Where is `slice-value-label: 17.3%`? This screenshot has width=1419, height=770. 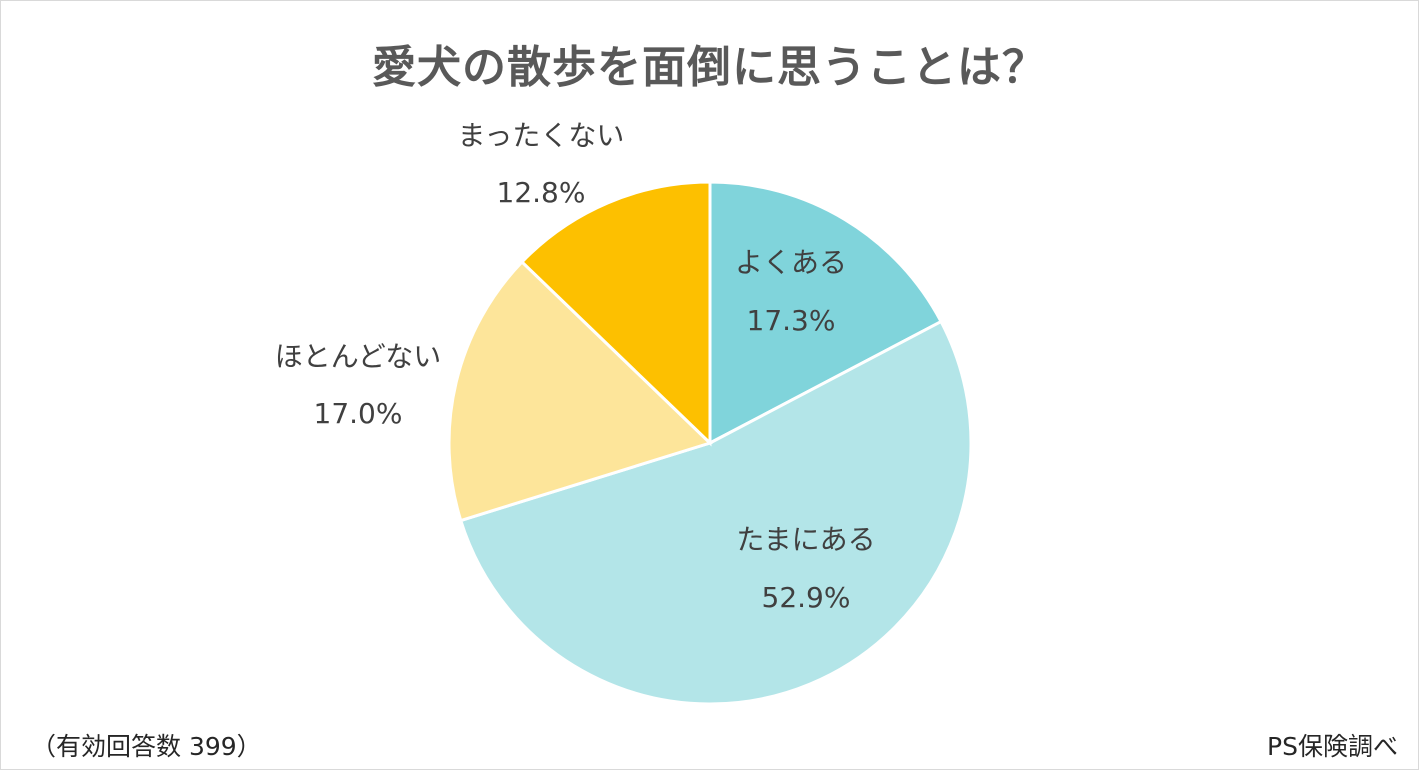 slice-value-label: 17.3% is located at coordinates (791, 320).